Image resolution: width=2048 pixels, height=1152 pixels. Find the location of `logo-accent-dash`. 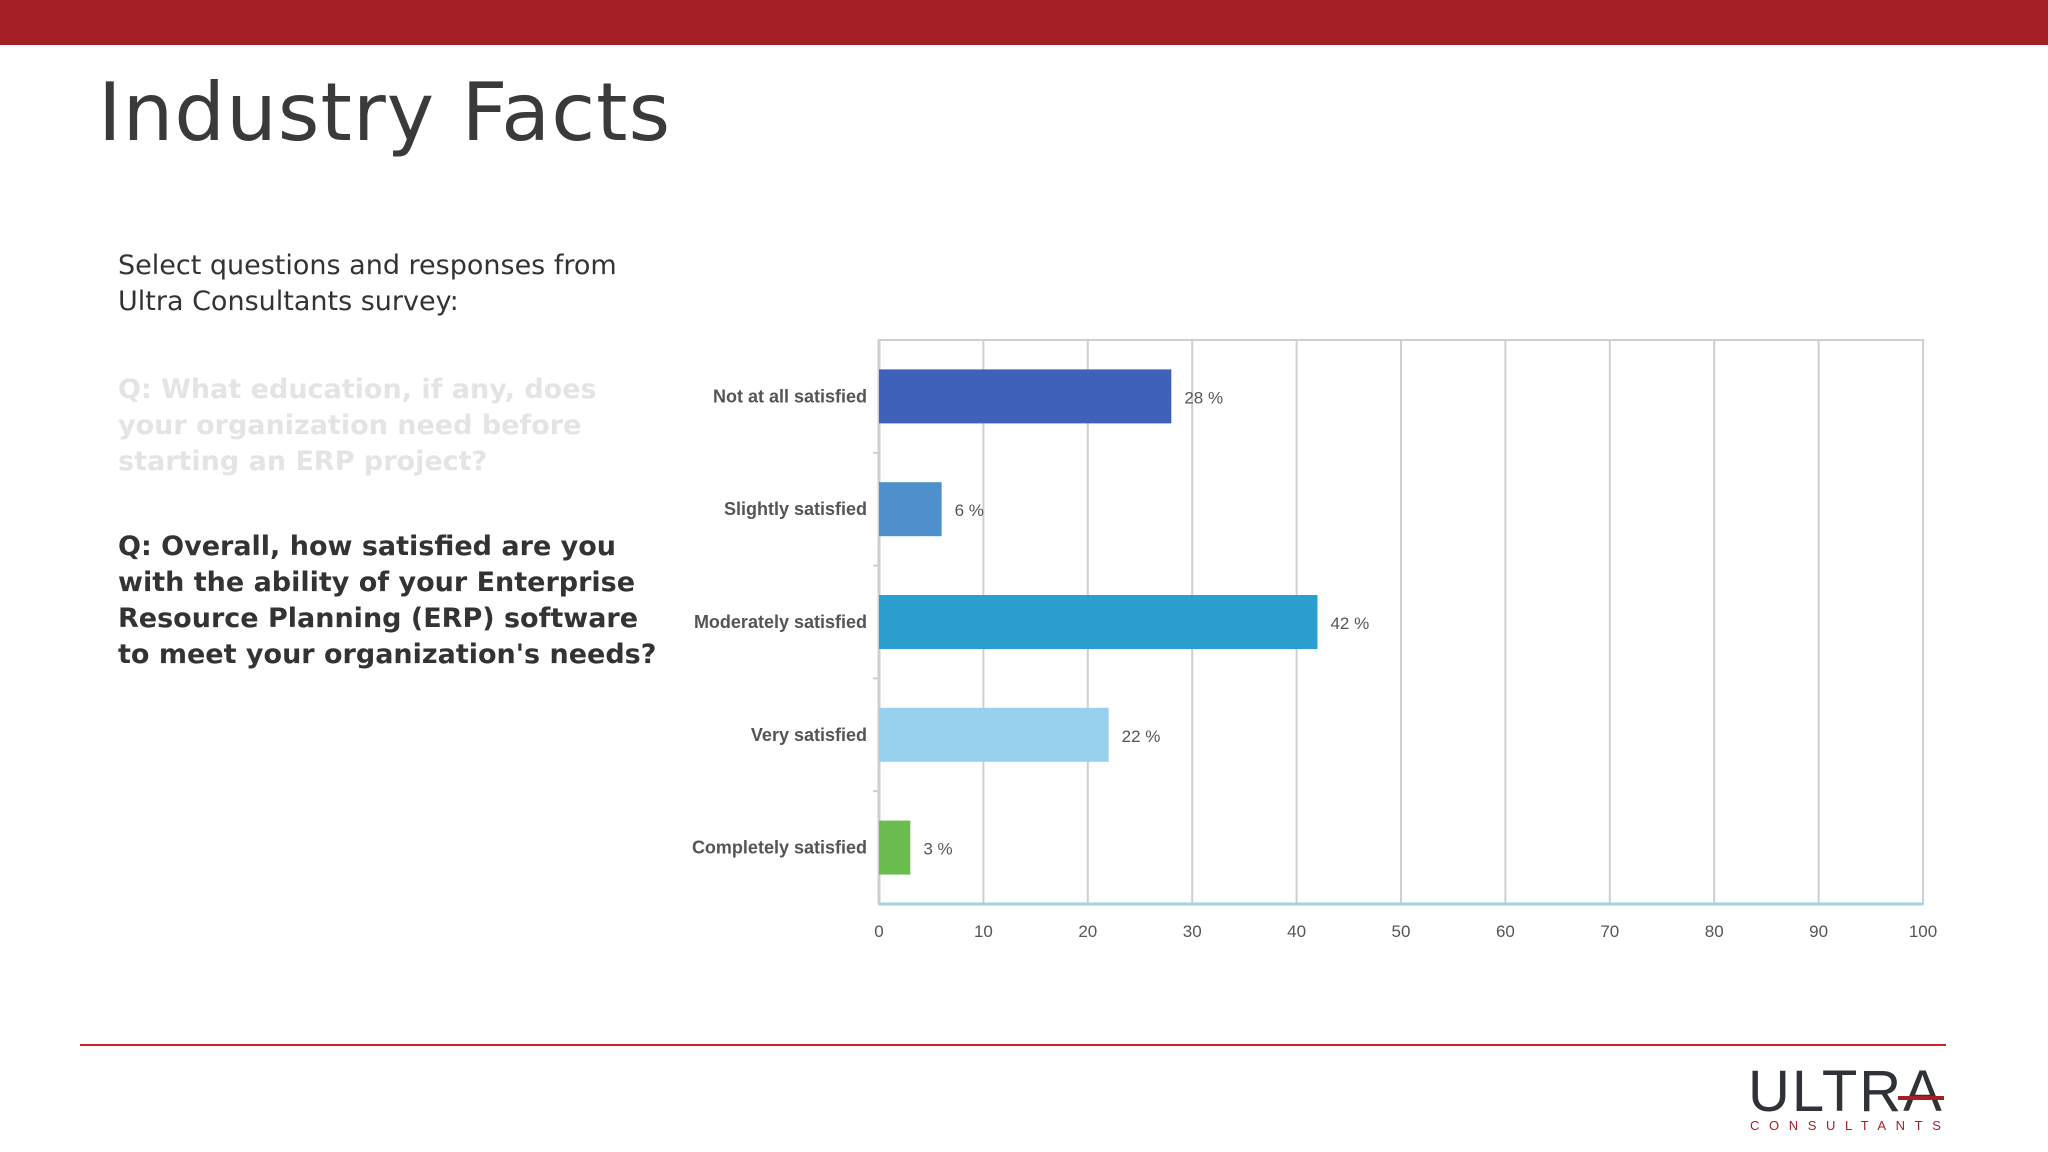

logo-accent-dash is located at coordinates (1921, 1098).